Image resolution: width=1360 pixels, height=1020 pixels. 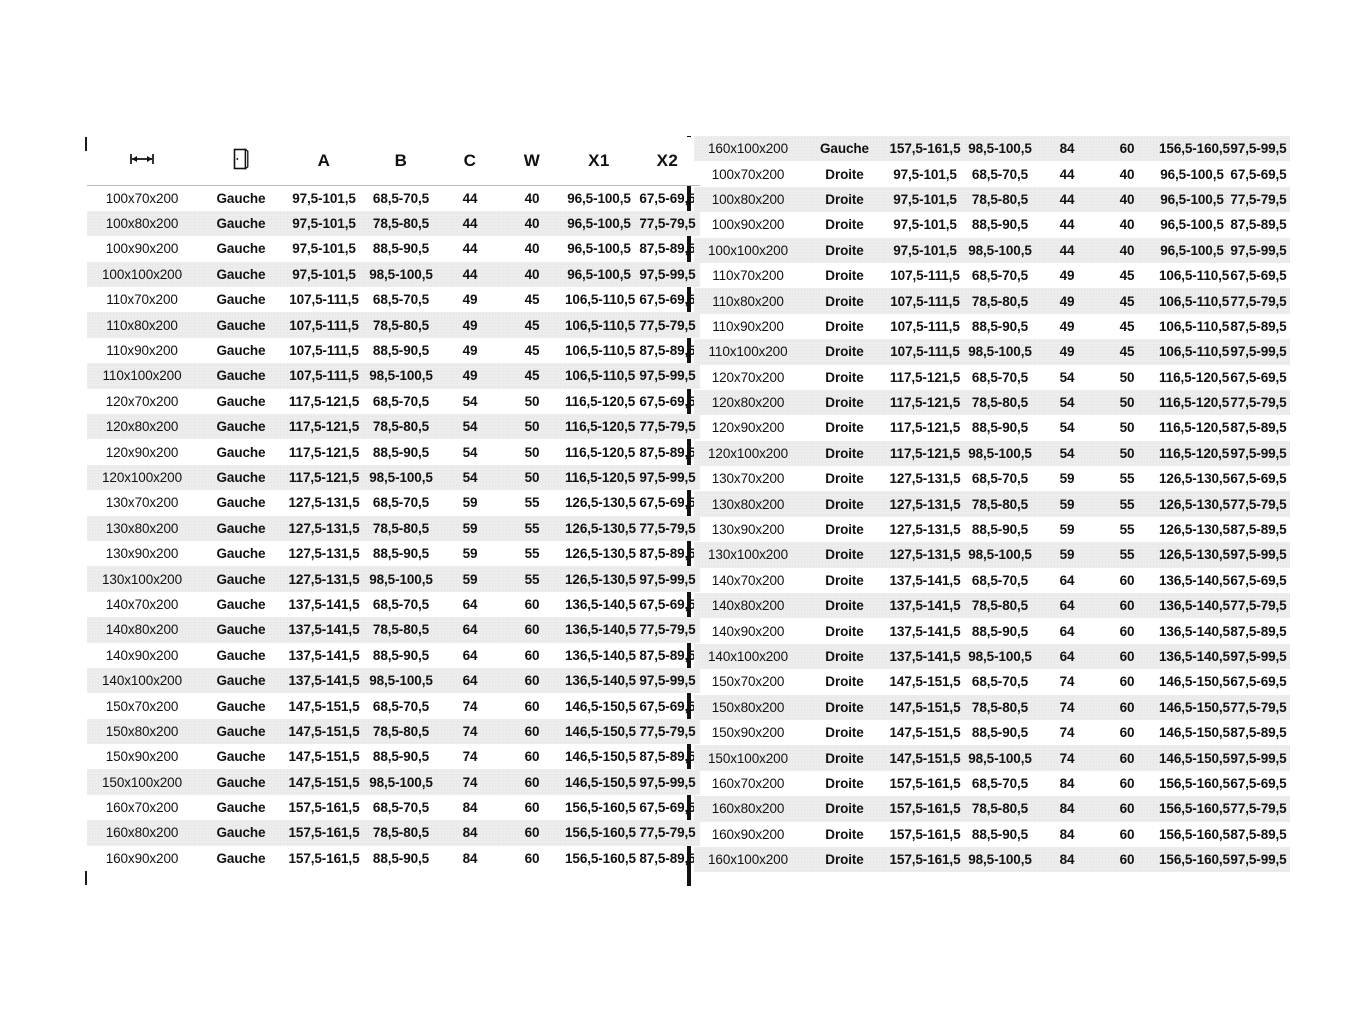 I want to click on cell-x1: 106,5-110,5, so click(x=600, y=300).